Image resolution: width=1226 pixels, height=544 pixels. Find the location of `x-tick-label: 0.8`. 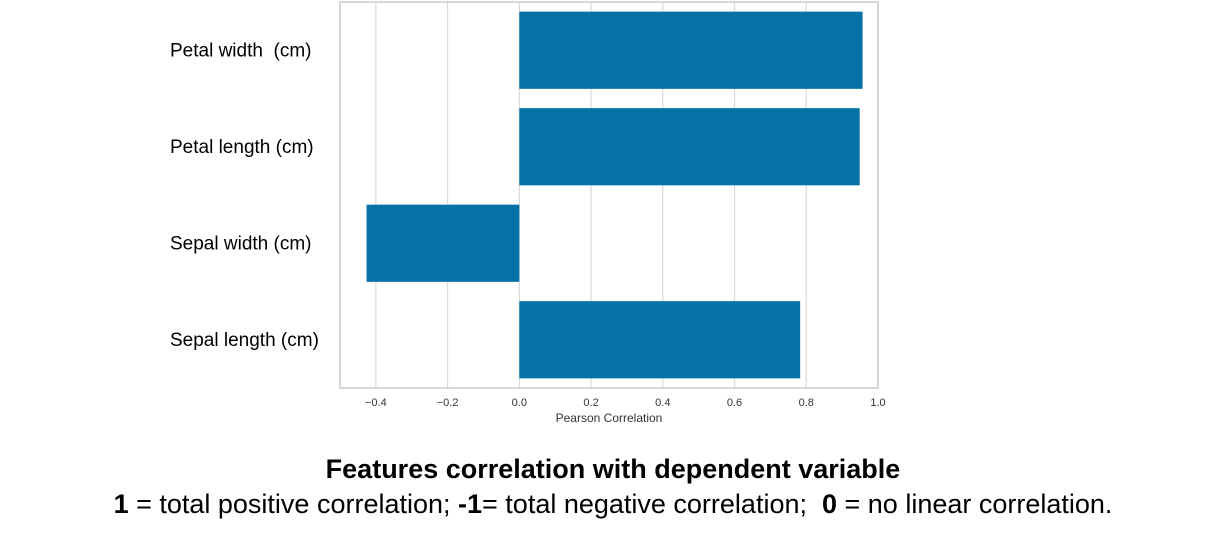

x-tick-label: 0.8 is located at coordinates (806, 403).